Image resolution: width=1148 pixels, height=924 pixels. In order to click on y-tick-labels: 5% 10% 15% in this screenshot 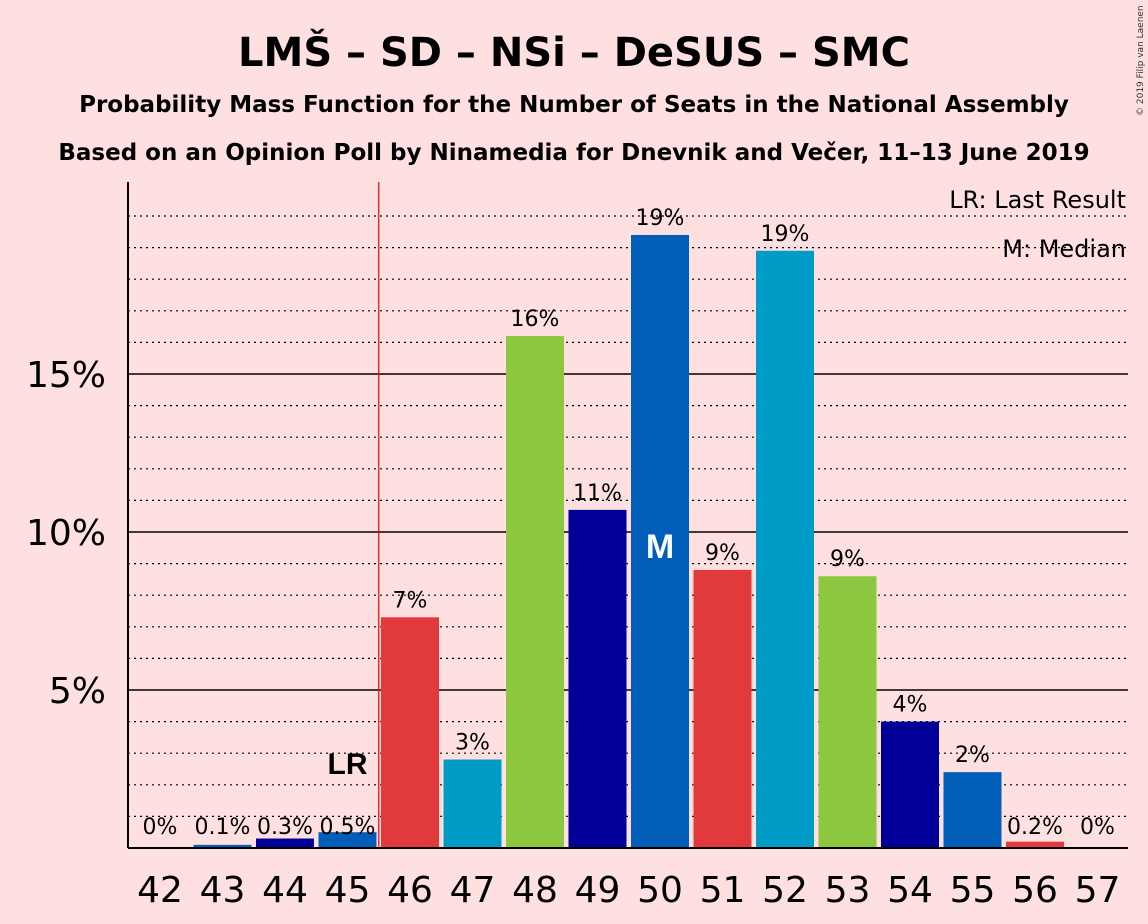, I will do `click(66, 533)`.